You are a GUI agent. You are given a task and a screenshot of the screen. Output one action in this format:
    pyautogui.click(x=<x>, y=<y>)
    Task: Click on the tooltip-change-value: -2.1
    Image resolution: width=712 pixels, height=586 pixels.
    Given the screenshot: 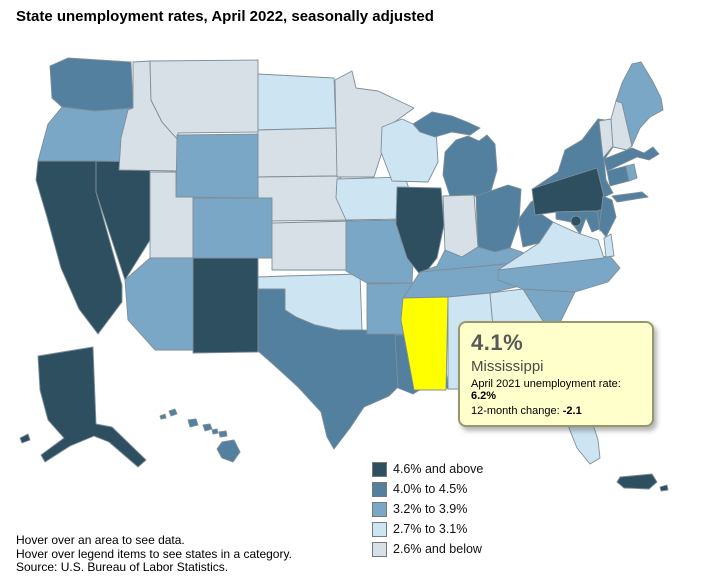 What is the action you would take?
    pyautogui.click(x=572, y=411)
    